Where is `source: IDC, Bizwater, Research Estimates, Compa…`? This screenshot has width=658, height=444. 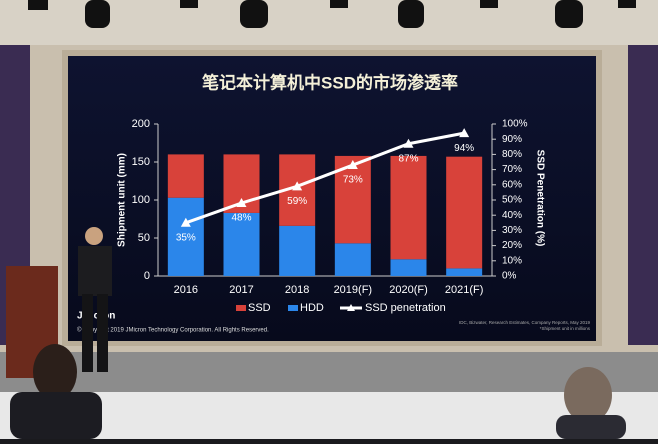
source: IDC, Bizwater, Research Estimates, Compa… is located at coordinates (525, 322).